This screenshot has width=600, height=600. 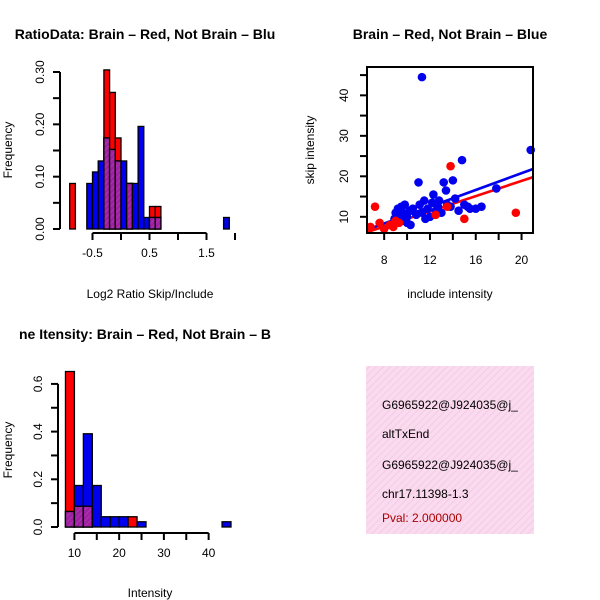 What do you see at coordinates (164, 553) in the screenshot?
I see `intensity-histogram-x-tick-label: 30` at bounding box center [164, 553].